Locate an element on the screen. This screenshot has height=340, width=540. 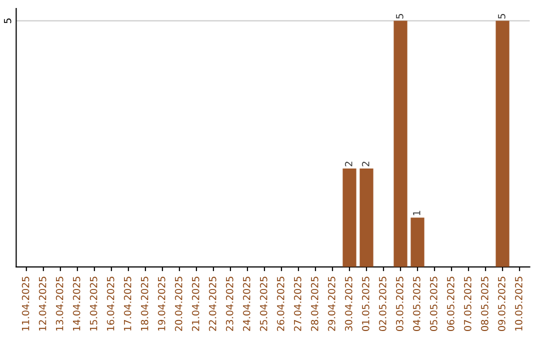
x-tick-label: 23.04.2025 is located at coordinates (230, 303).